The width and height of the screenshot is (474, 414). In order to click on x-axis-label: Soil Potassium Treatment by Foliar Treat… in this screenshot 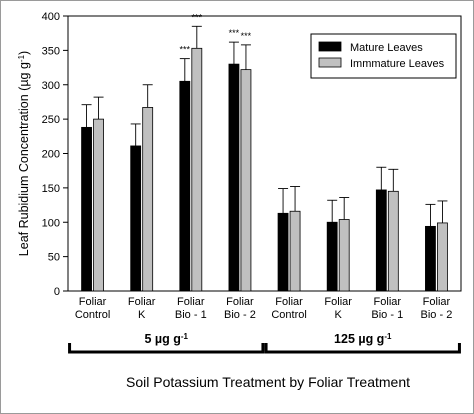, I will do `click(268, 382)`.